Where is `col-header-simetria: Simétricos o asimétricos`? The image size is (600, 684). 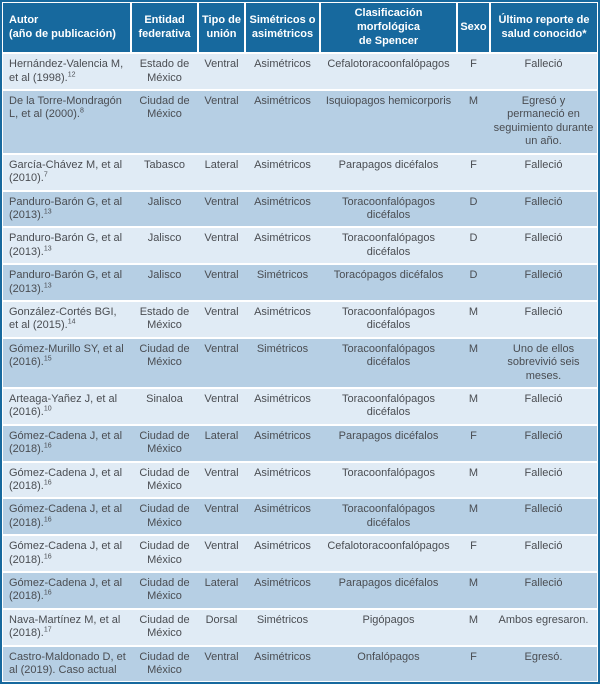 col-header-simetria: Simétricos o asimétricos is located at coordinates (282, 28).